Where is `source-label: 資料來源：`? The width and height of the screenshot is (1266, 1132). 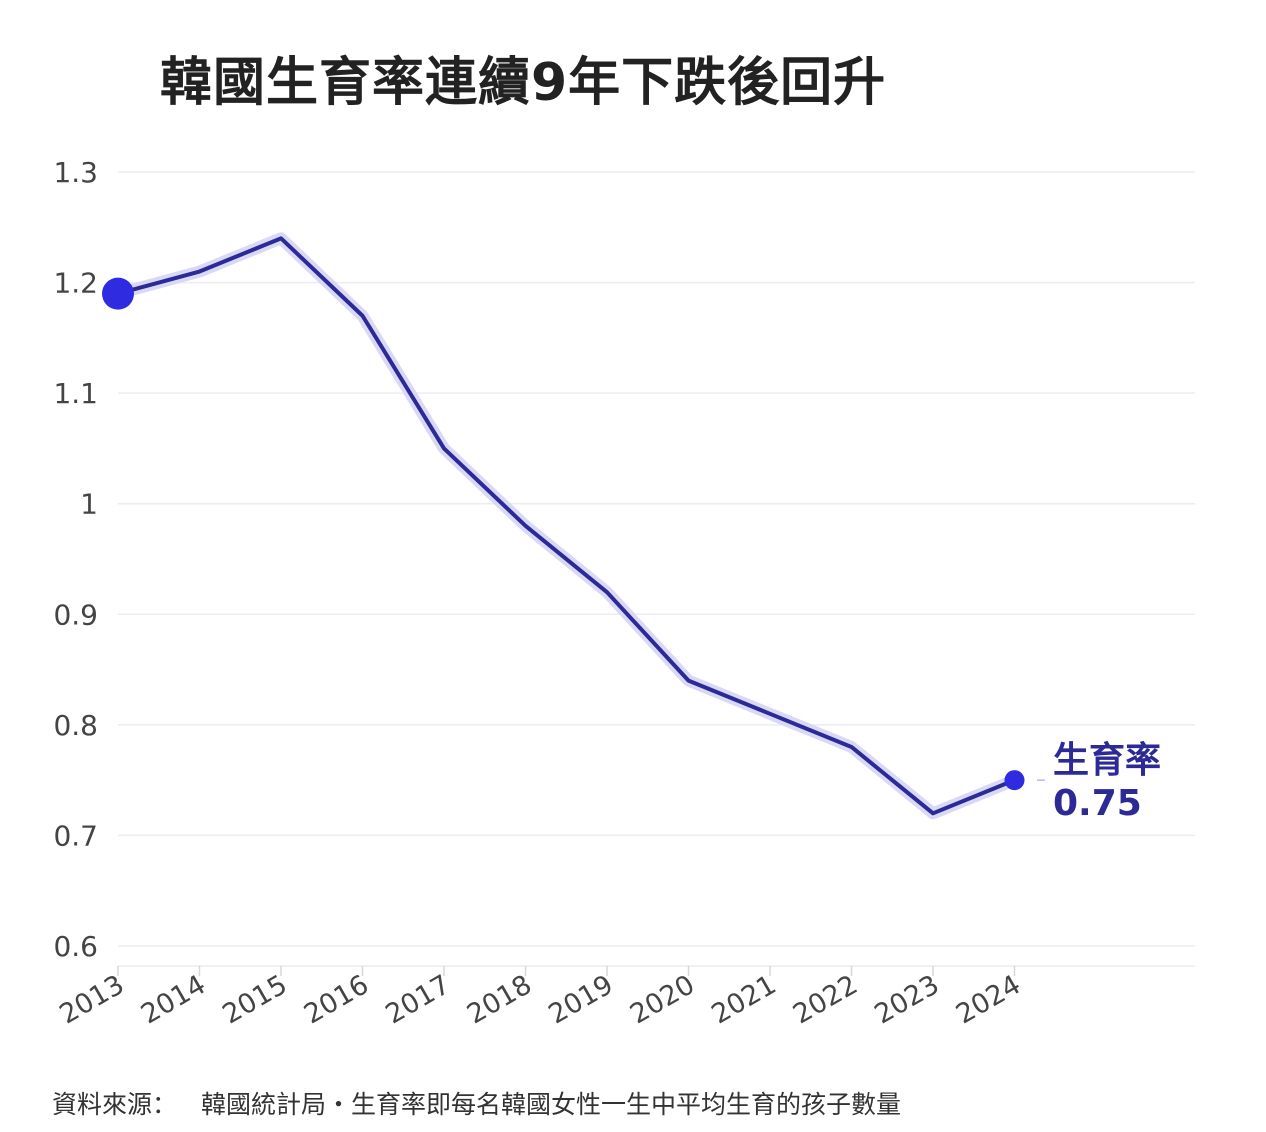
source-label: 資料來源： is located at coordinates (115, 1104).